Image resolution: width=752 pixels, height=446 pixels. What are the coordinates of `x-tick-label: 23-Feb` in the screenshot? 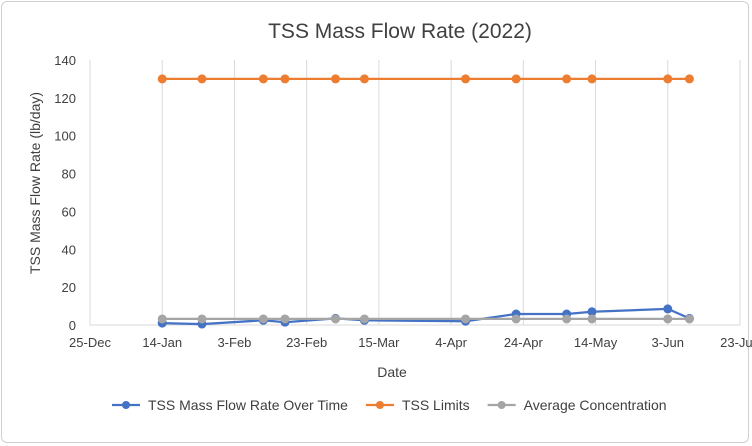 It's located at (306, 342).